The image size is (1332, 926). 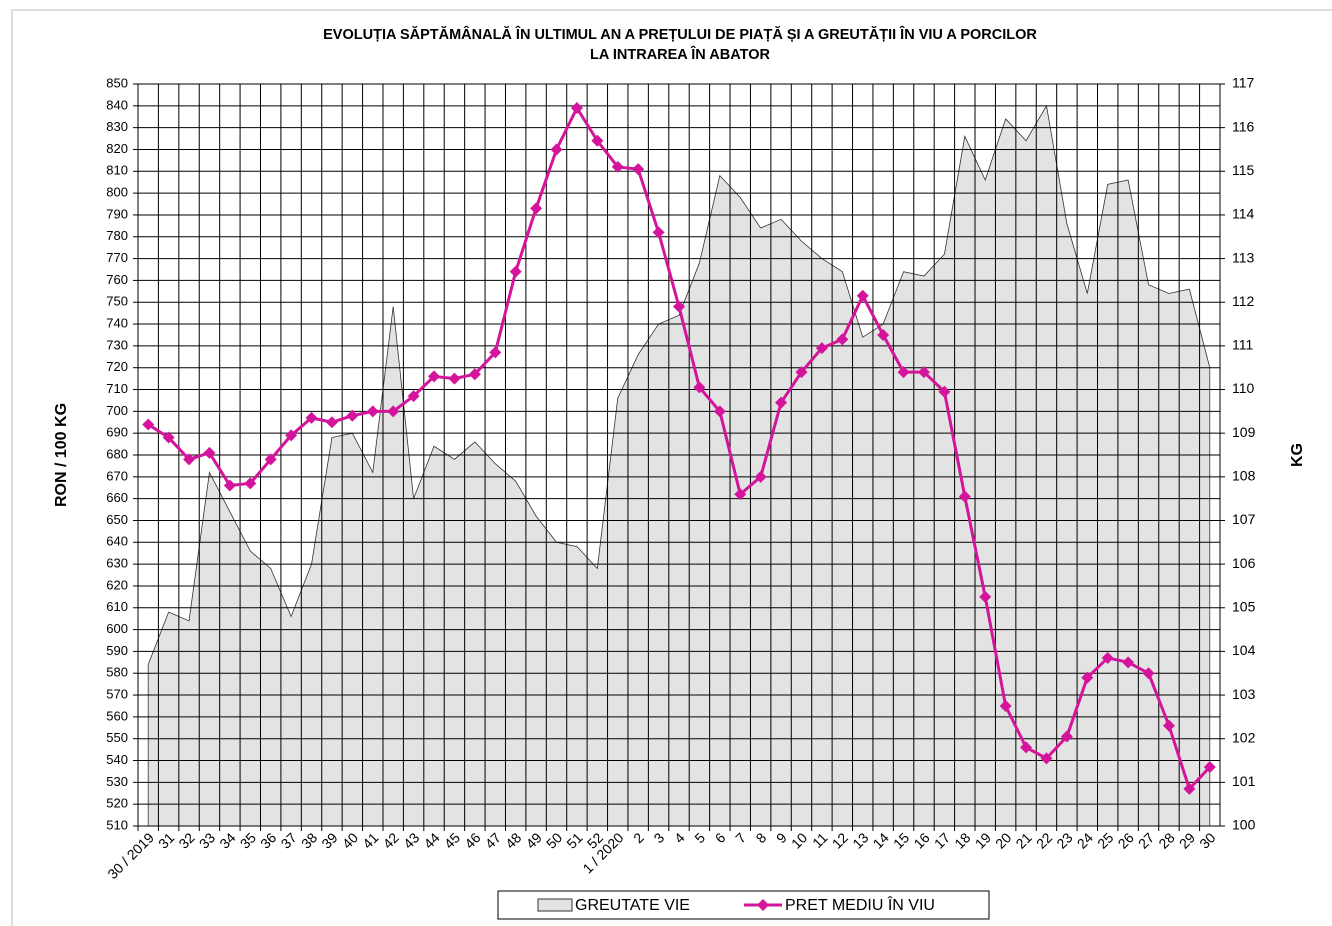 What do you see at coordinates (117, 148) in the screenshot?
I see `y-tick-label: 820` at bounding box center [117, 148].